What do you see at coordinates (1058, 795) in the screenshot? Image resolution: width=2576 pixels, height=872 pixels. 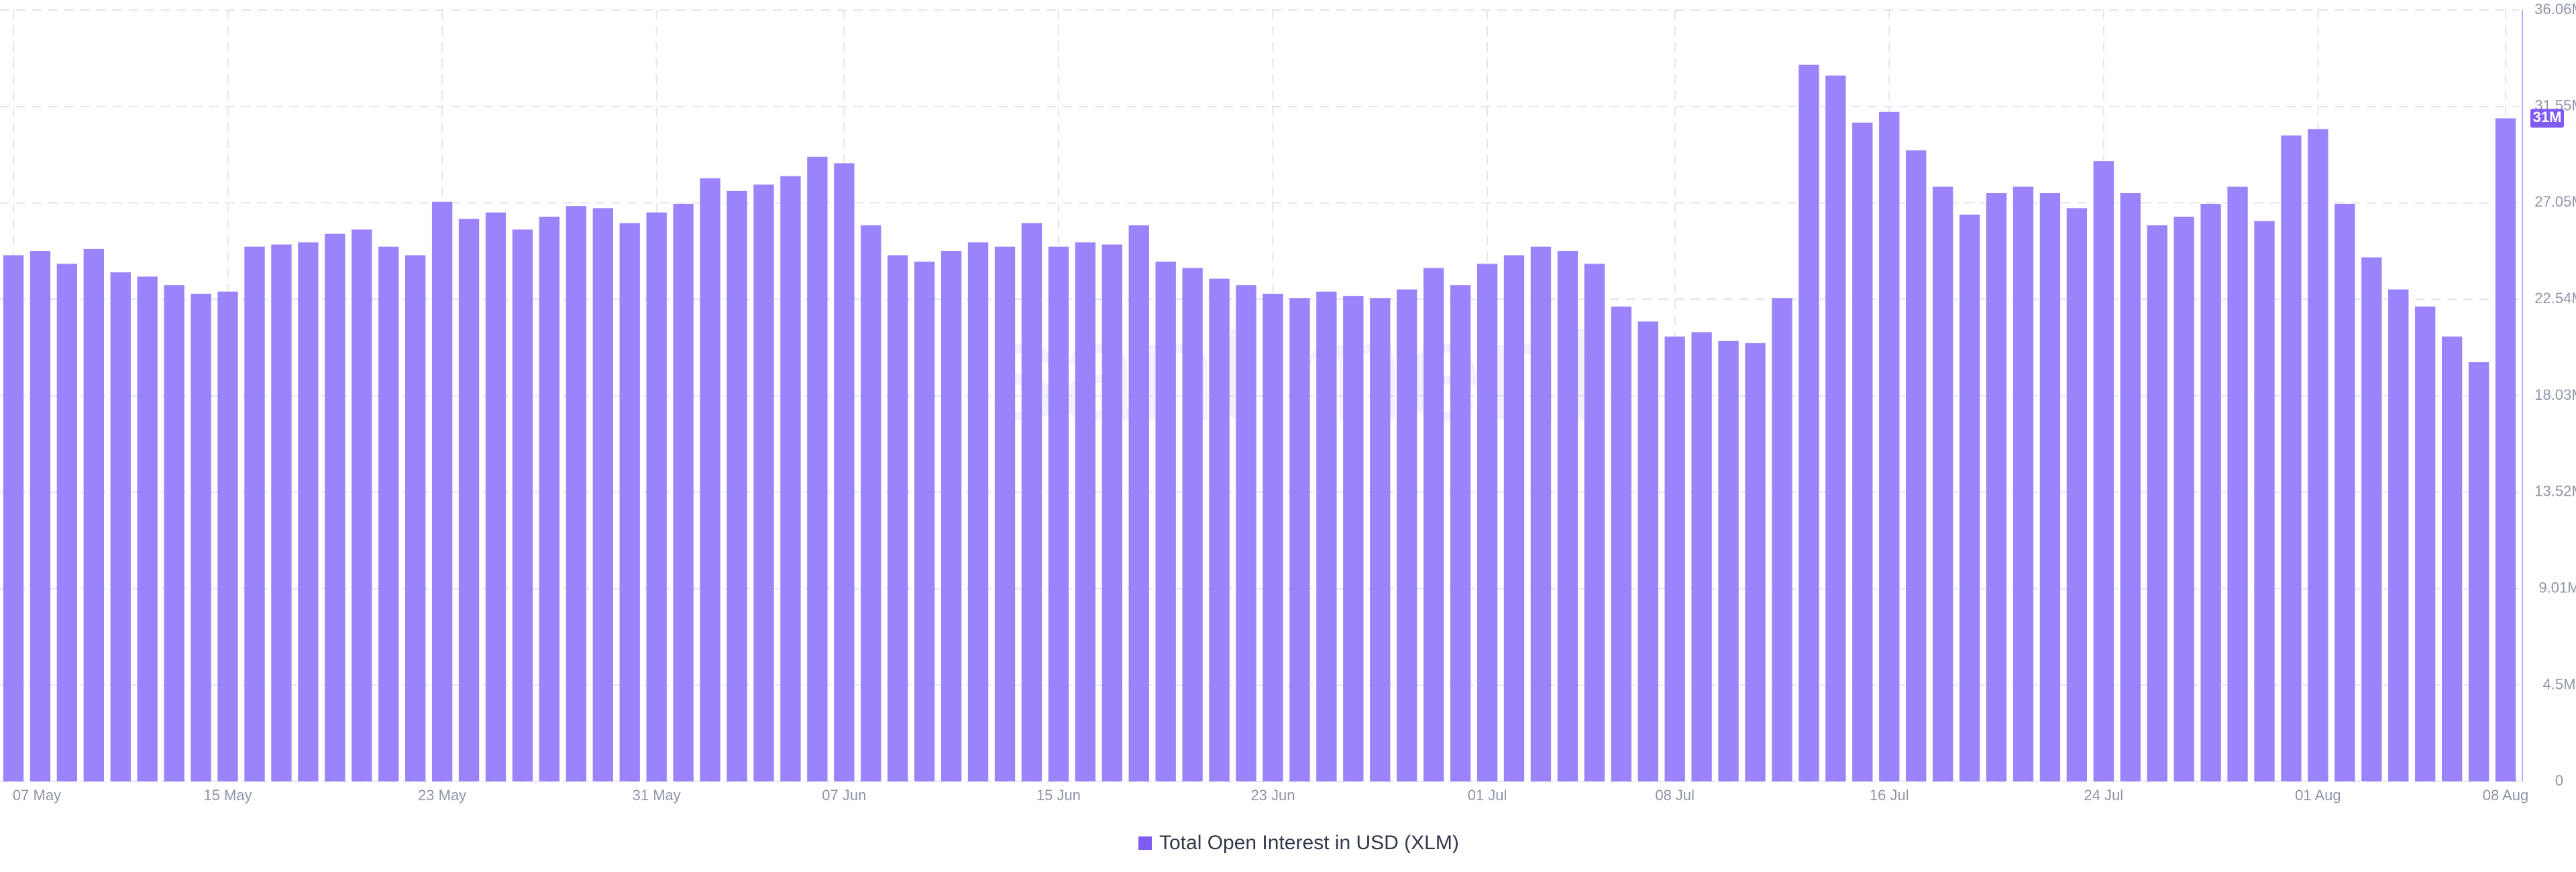 I see `x-tick-label: 15 Jun` at bounding box center [1058, 795].